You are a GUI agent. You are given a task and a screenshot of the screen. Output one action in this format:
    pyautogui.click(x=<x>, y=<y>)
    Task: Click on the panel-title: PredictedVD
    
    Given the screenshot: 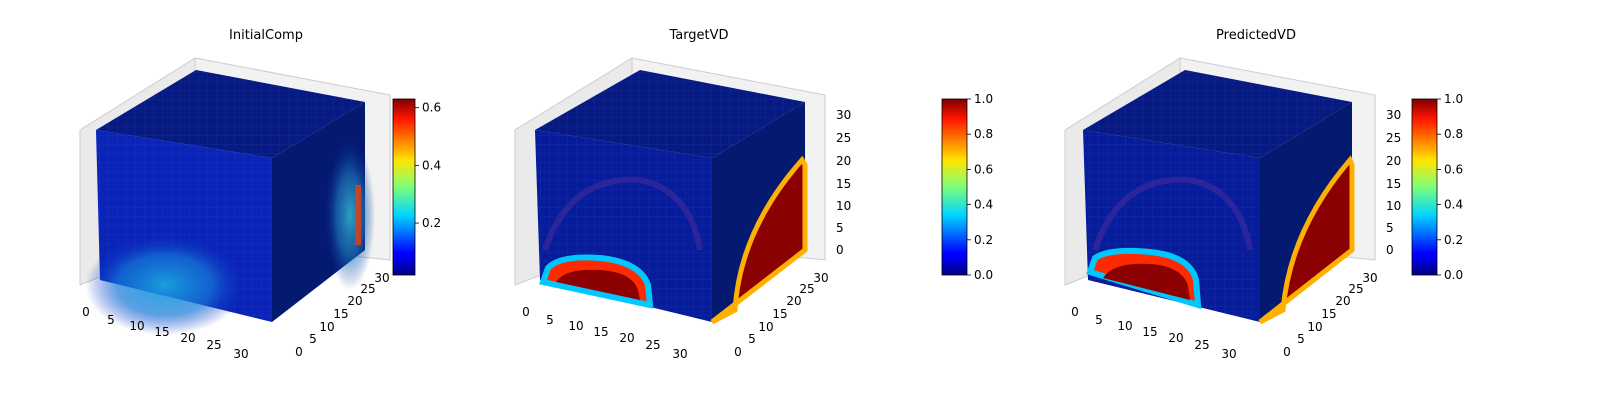 What is the action you would take?
    pyautogui.click(x=1256, y=35)
    